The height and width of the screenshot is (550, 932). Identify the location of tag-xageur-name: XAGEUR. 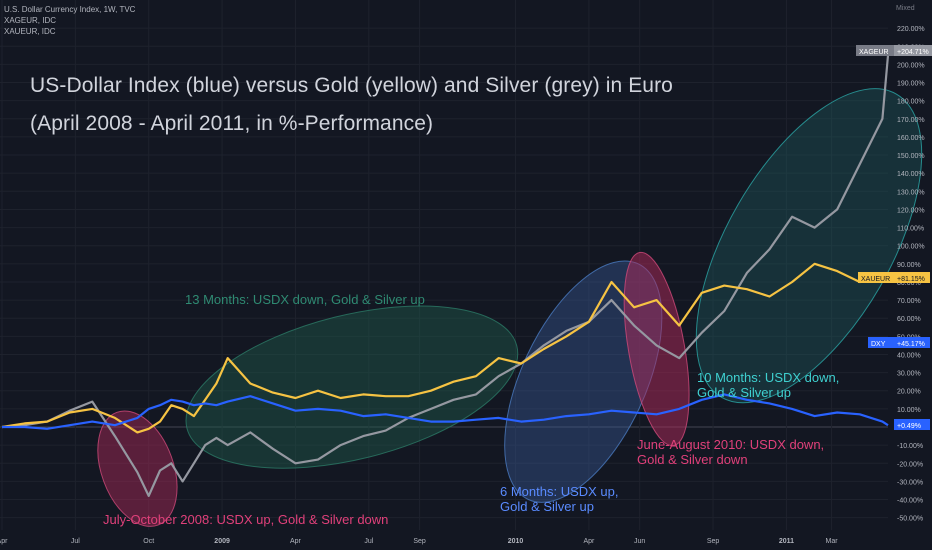
(874, 52).